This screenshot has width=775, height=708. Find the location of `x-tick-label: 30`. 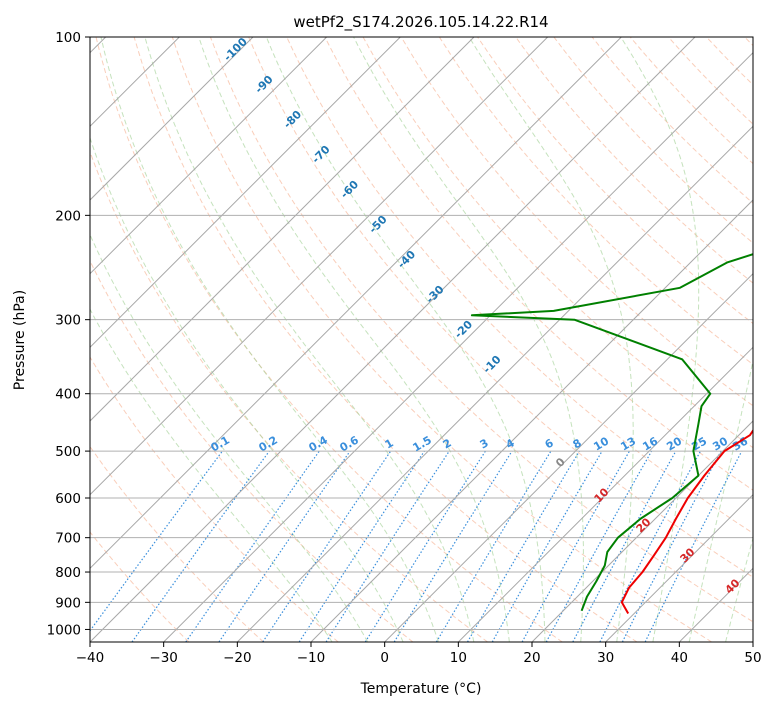

x-tick-label: 30 is located at coordinates (605, 658).